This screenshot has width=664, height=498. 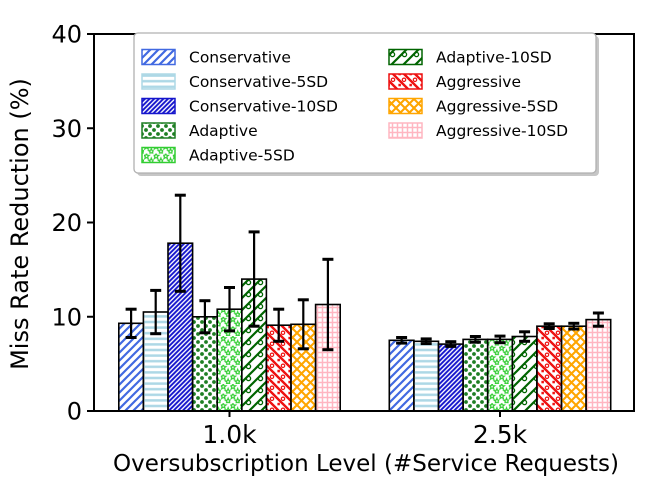 I want to click on legend-swatch-Aggressive-5SD, so click(x=405, y=106).